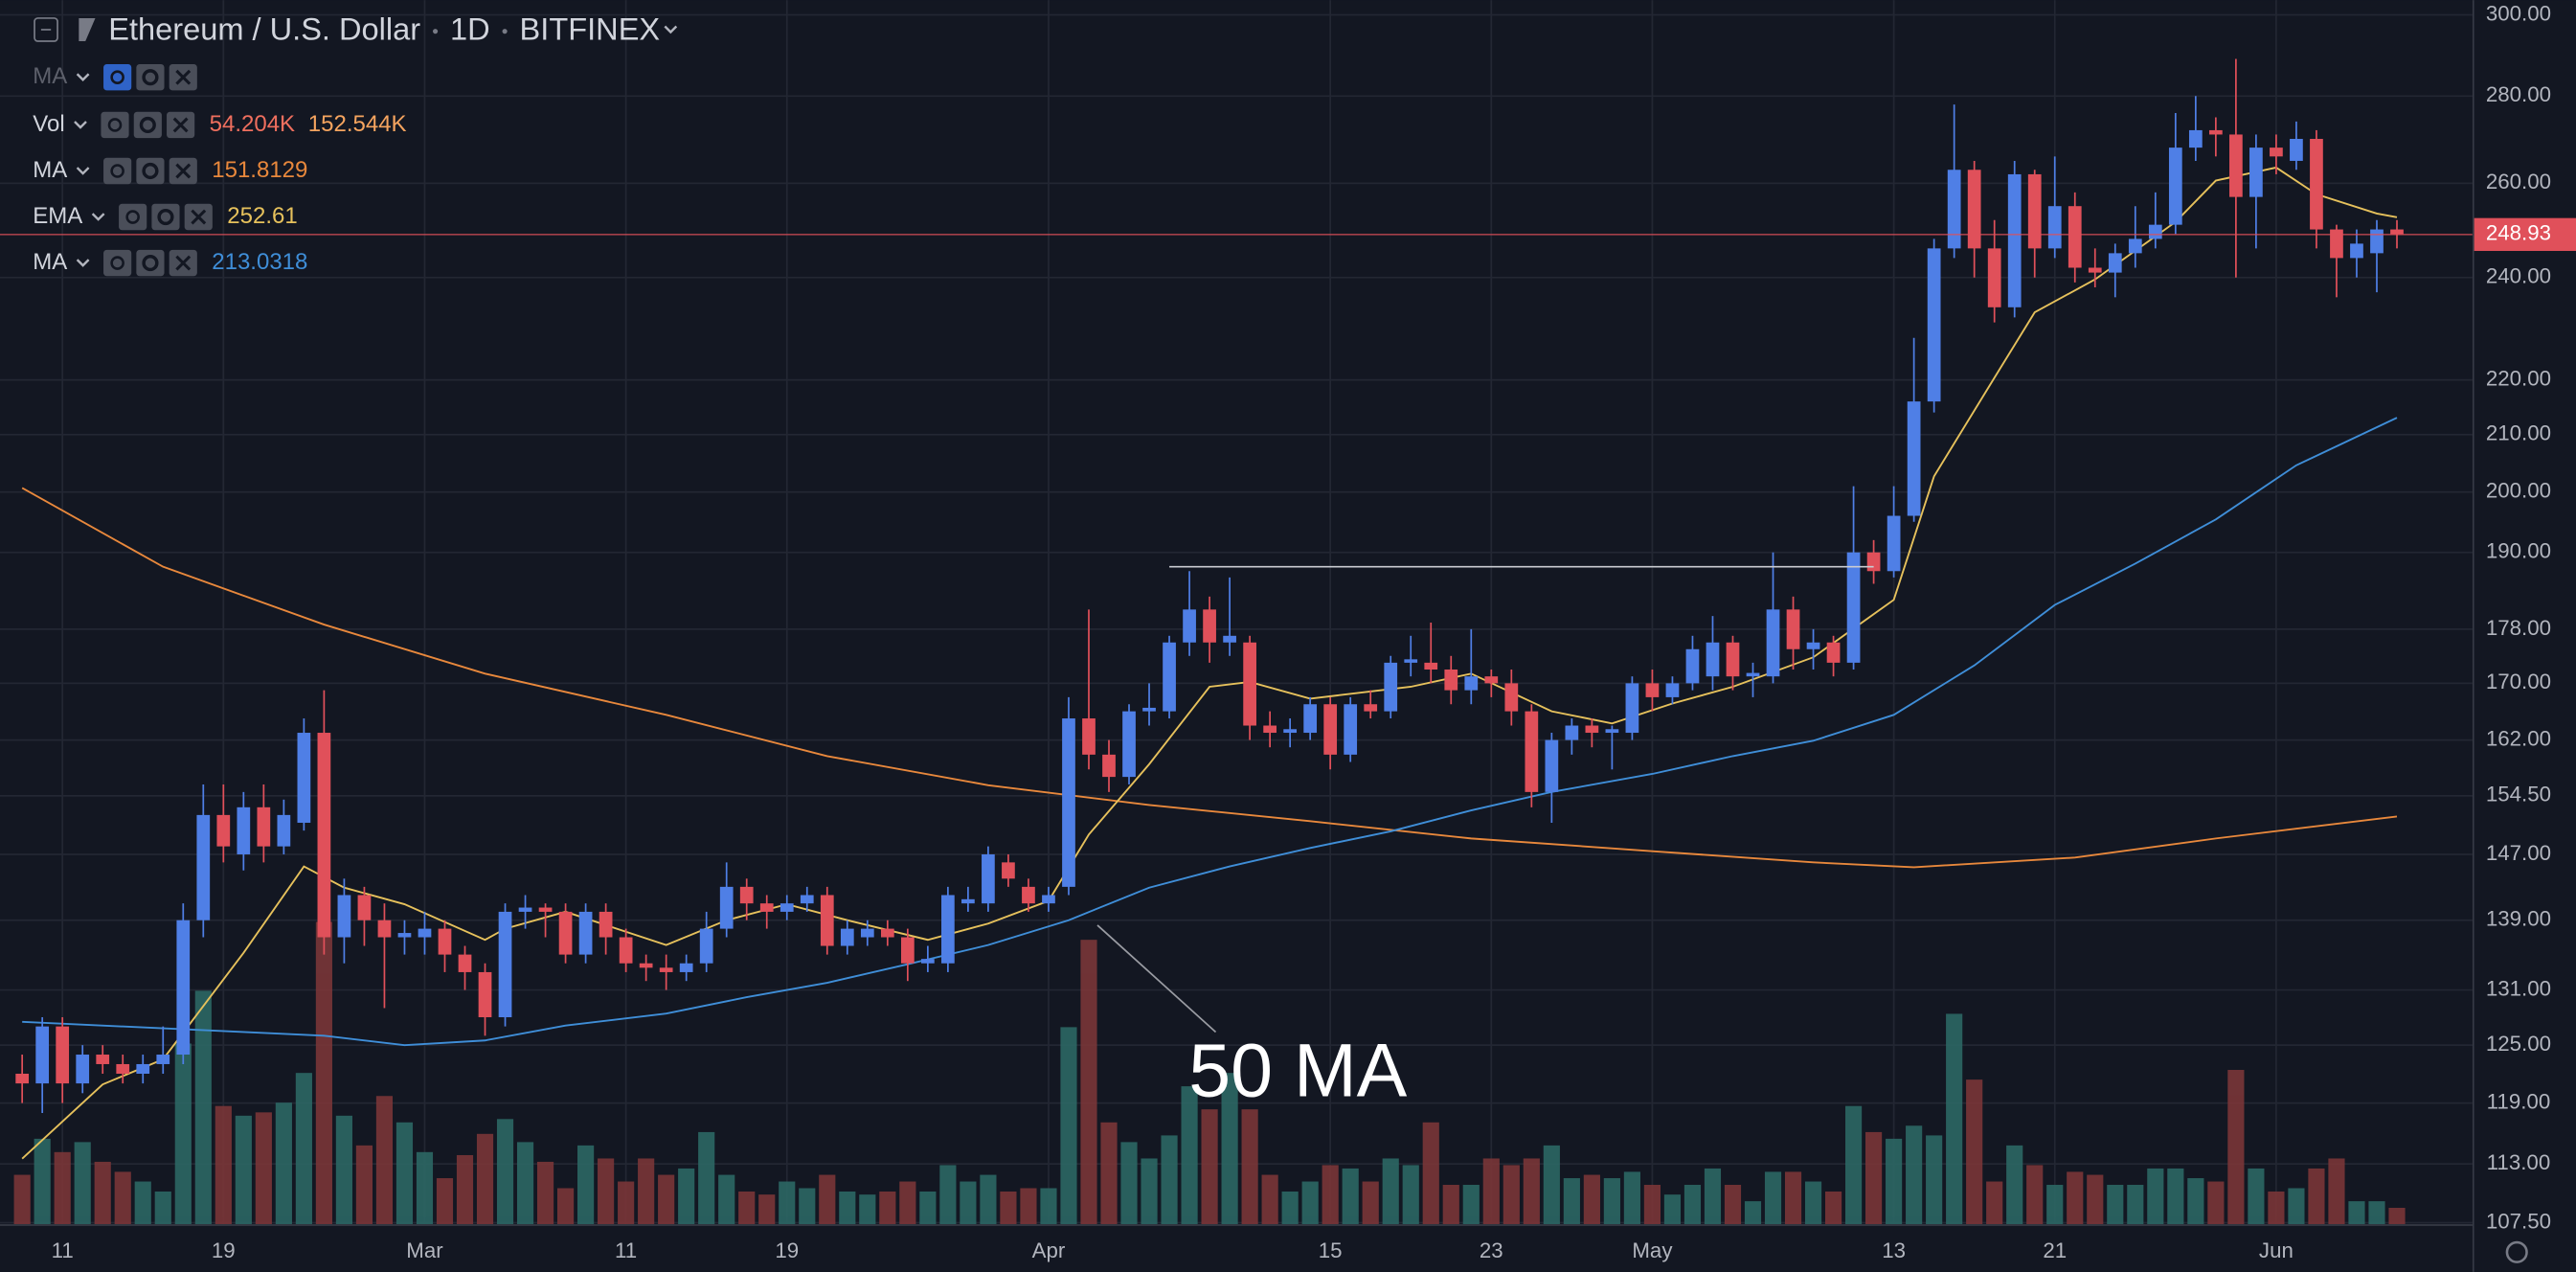 The image size is (2576, 1272). What do you see at coordinates (2518, 1221) in the screenshot?
I see `y-tick-label: 107.50` at bounding box center [2518, 1221].